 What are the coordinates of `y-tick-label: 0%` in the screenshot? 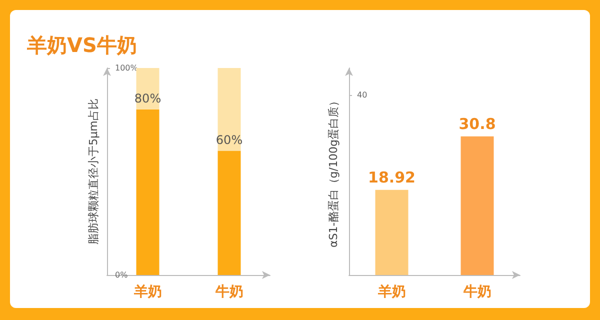 It's located at (121, 275).